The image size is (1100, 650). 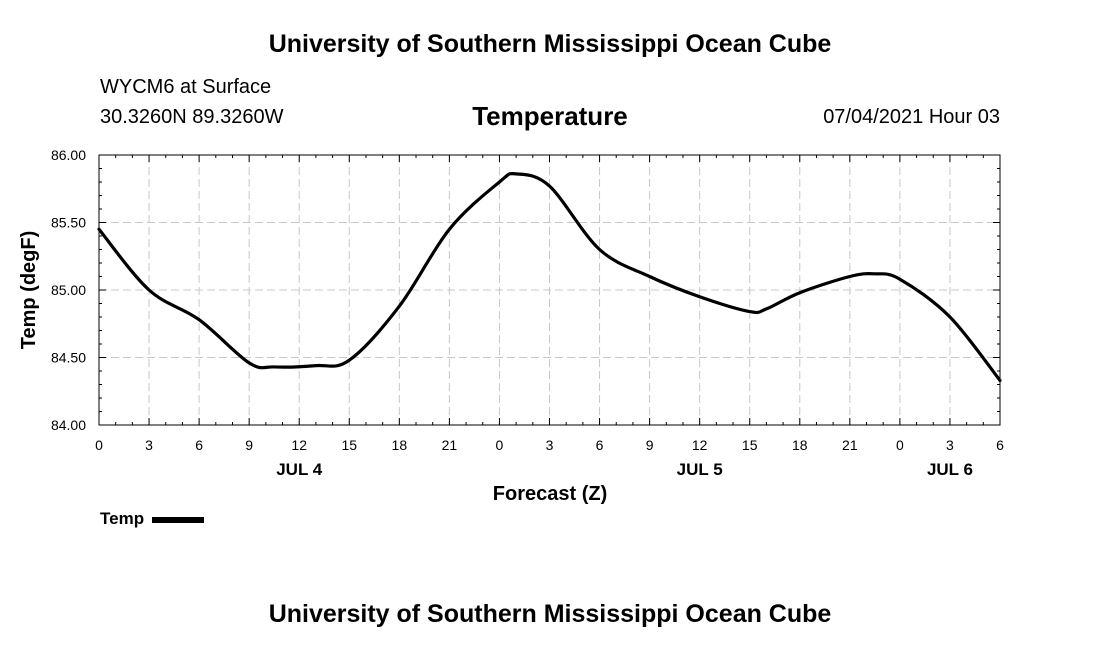 What do you see at coordinates (911, 117) in the screenshot?
I see `forecast-timestamp: 07/04/2021 Hour 03` at bounding box center [911, 117].